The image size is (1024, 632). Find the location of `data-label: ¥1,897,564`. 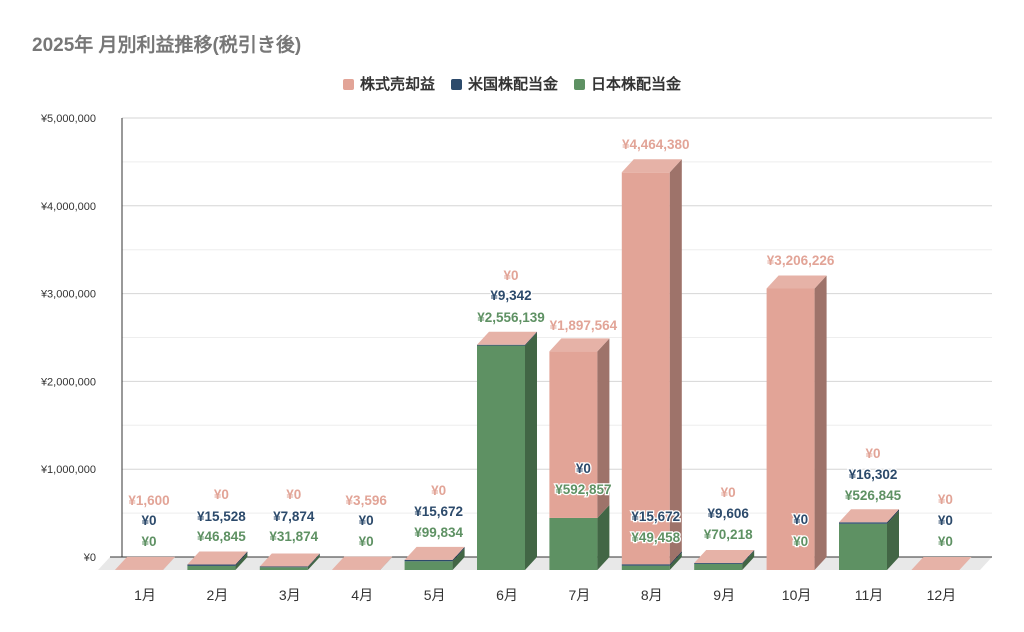

data-label: ¥1,897,564 is located at coordinates (584, 325).